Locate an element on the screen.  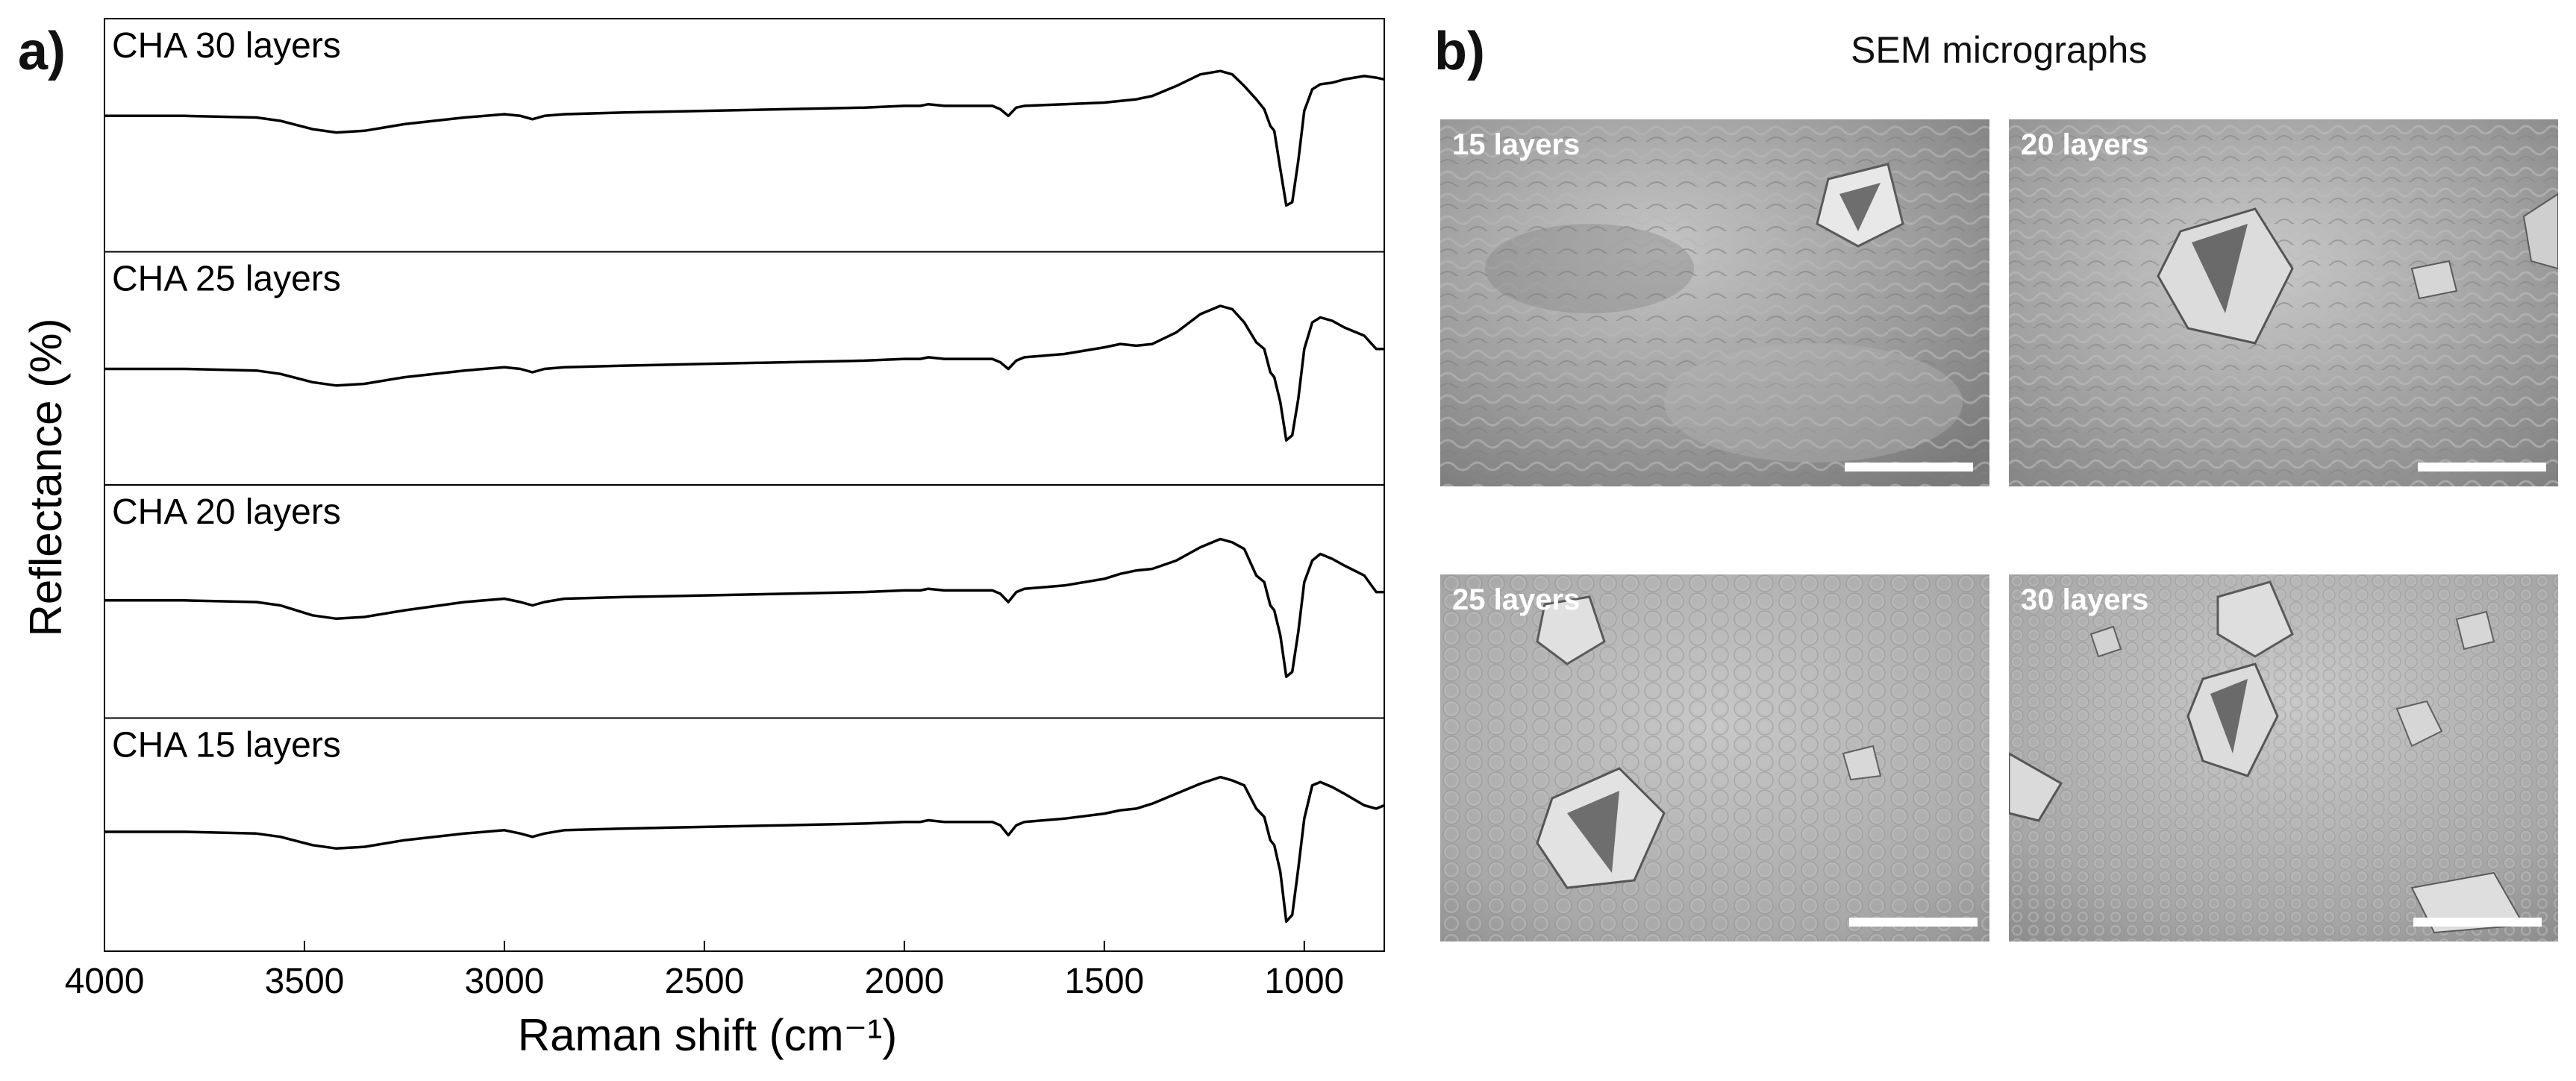
sem-image-15-layers: 15 layers is located at coordinates (1714, 302).